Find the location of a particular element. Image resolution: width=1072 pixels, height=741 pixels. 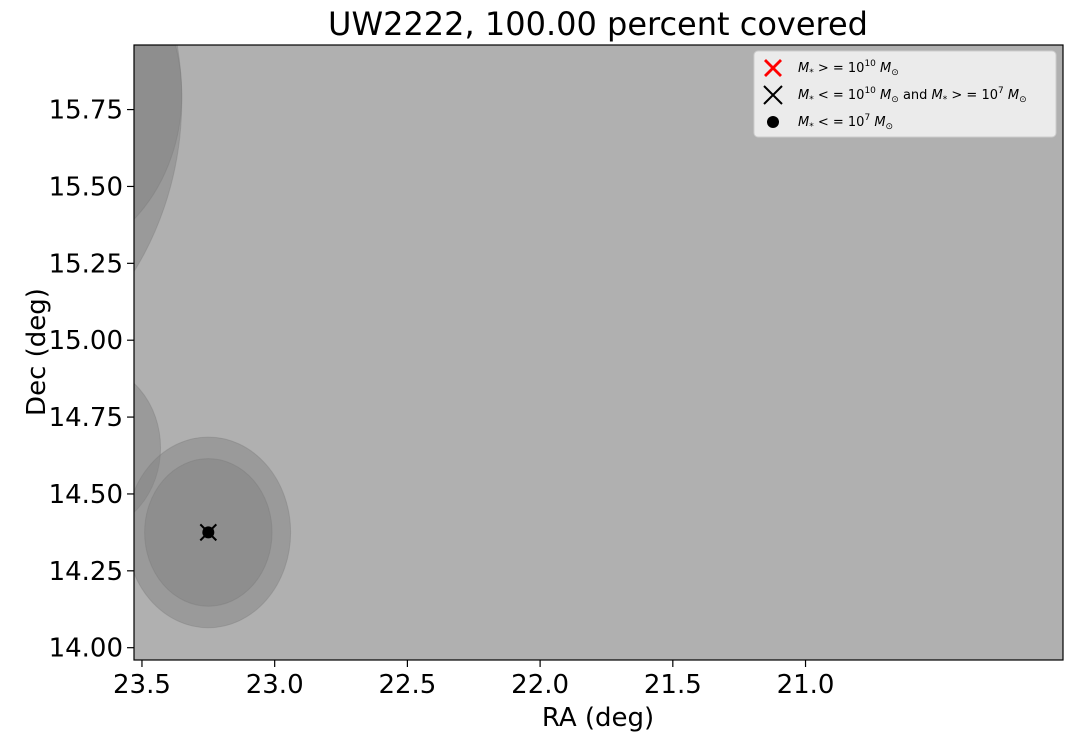

legend-label-mid-mass: M* < = 1010 M⊙ and M* > = 107 M⊙ is located at coordinates (912, 95).